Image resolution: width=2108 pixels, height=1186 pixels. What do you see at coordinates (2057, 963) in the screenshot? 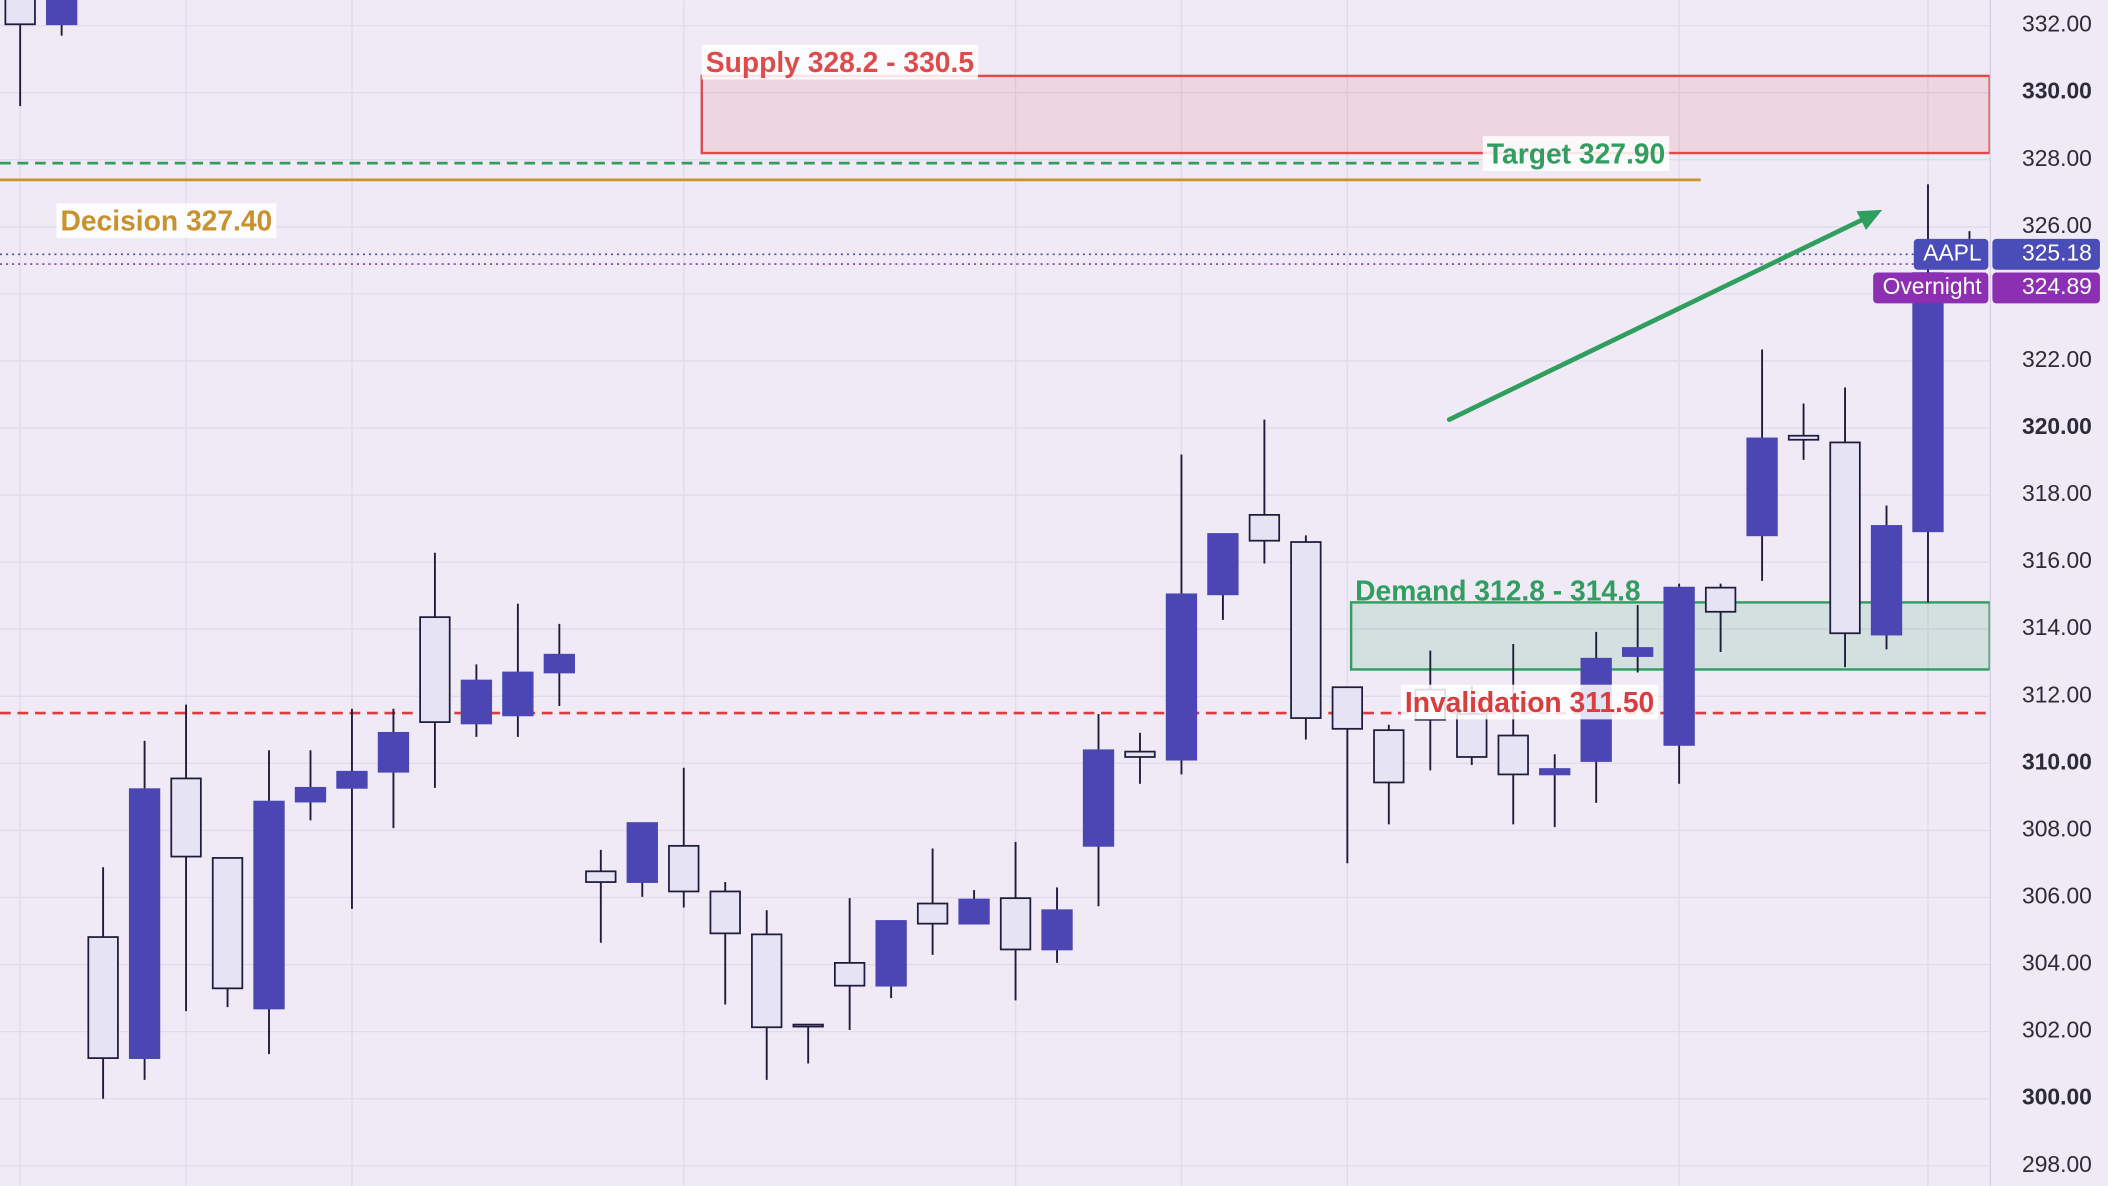
I see `y-tick-label: 304.00` at bounding box center [2057, 963].